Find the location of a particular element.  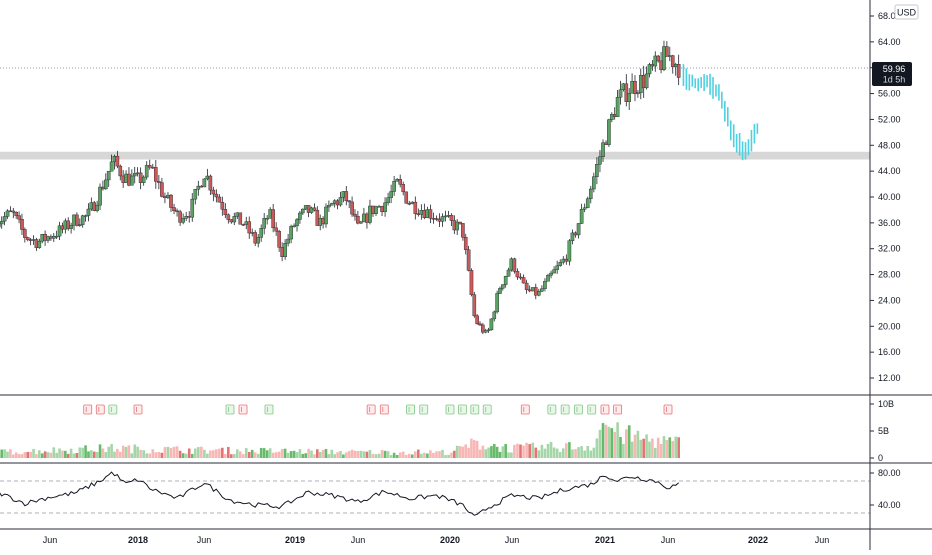

time-axis-label: 2018 is located at coordinates (138, 540).